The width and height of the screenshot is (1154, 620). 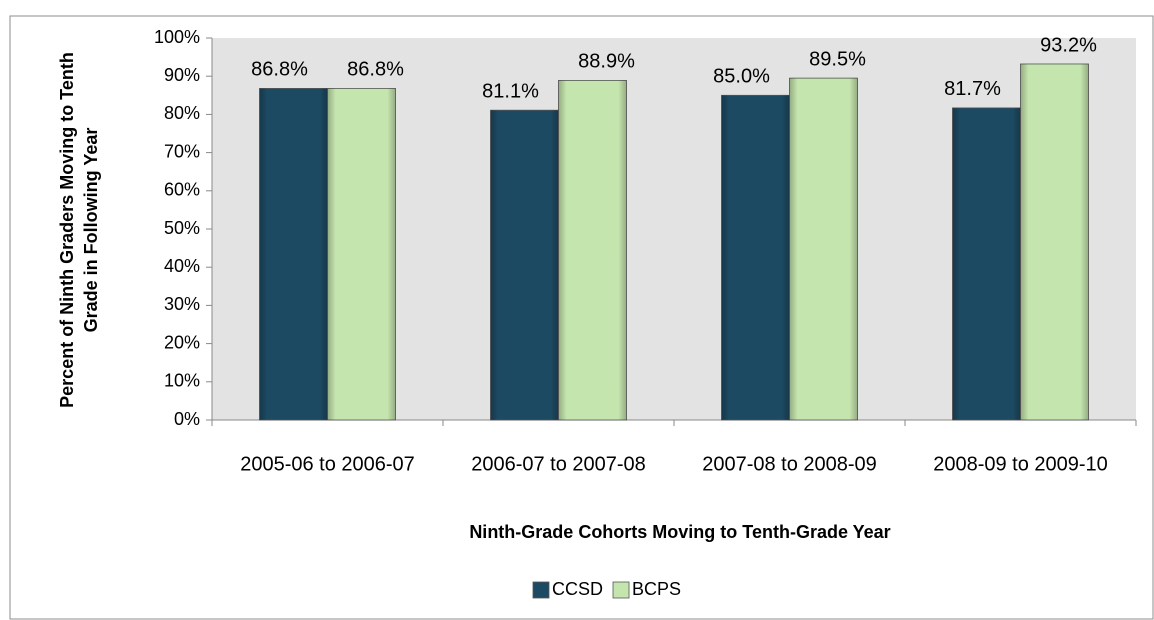 I want to click on legend-label: CCSD, so click(x=577, y=589).